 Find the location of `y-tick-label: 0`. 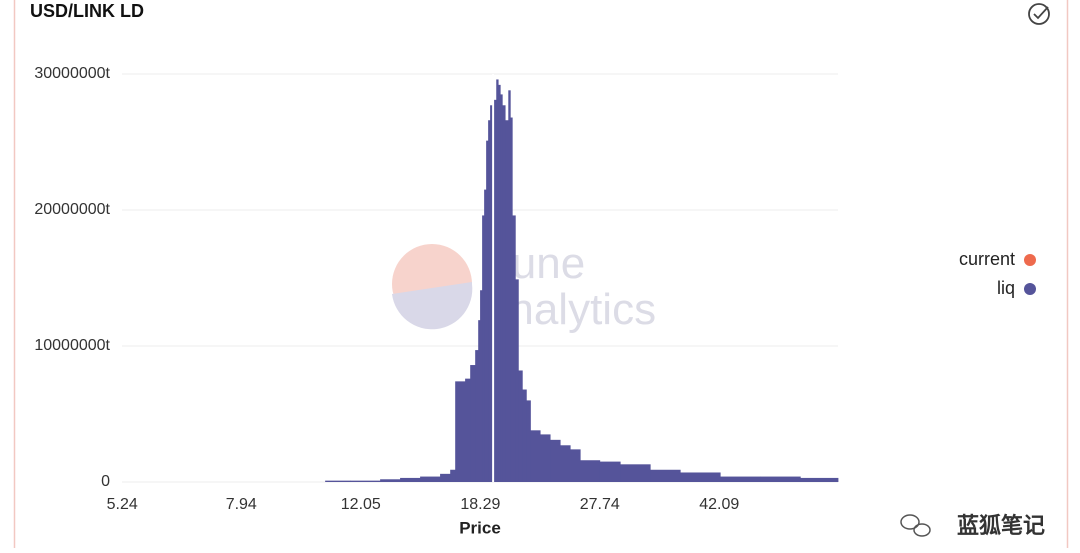

y-tick-label: 0 is located at coordinates (105, 481).